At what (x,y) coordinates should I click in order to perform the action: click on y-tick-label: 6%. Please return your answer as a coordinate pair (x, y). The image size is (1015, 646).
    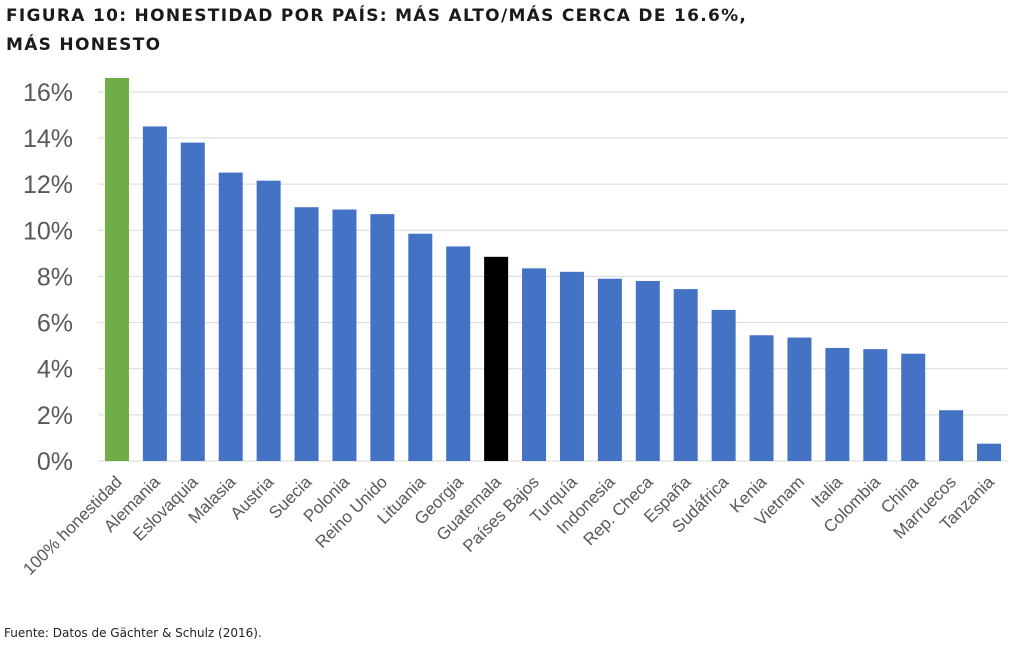
    Looking at the image, I should click on (55, 324).